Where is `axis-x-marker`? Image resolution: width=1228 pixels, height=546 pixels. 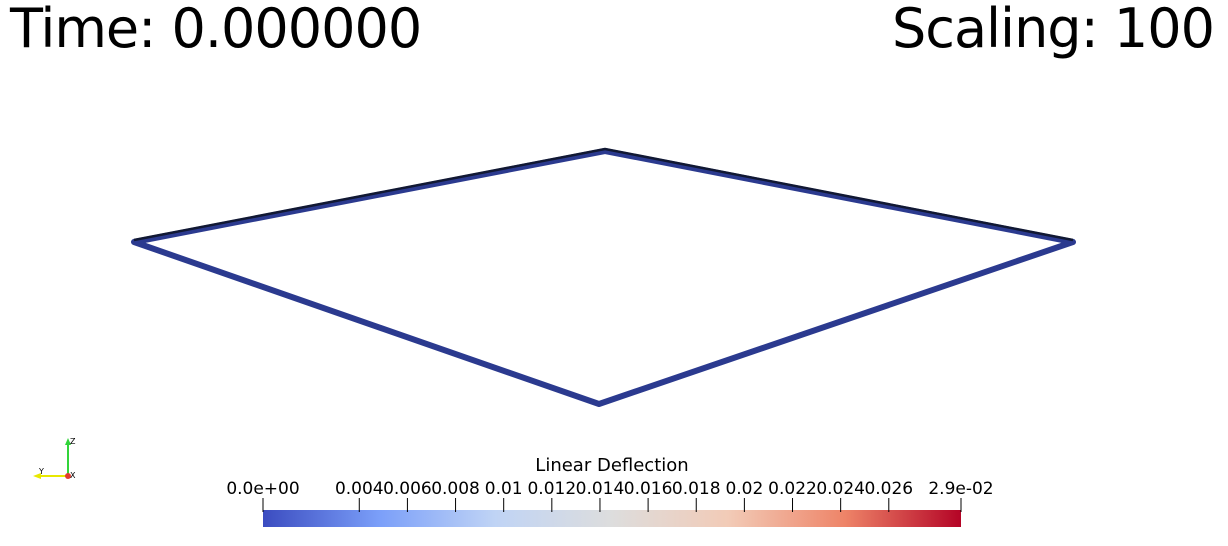
axis-x-marker is located at coordinates (68, 476).